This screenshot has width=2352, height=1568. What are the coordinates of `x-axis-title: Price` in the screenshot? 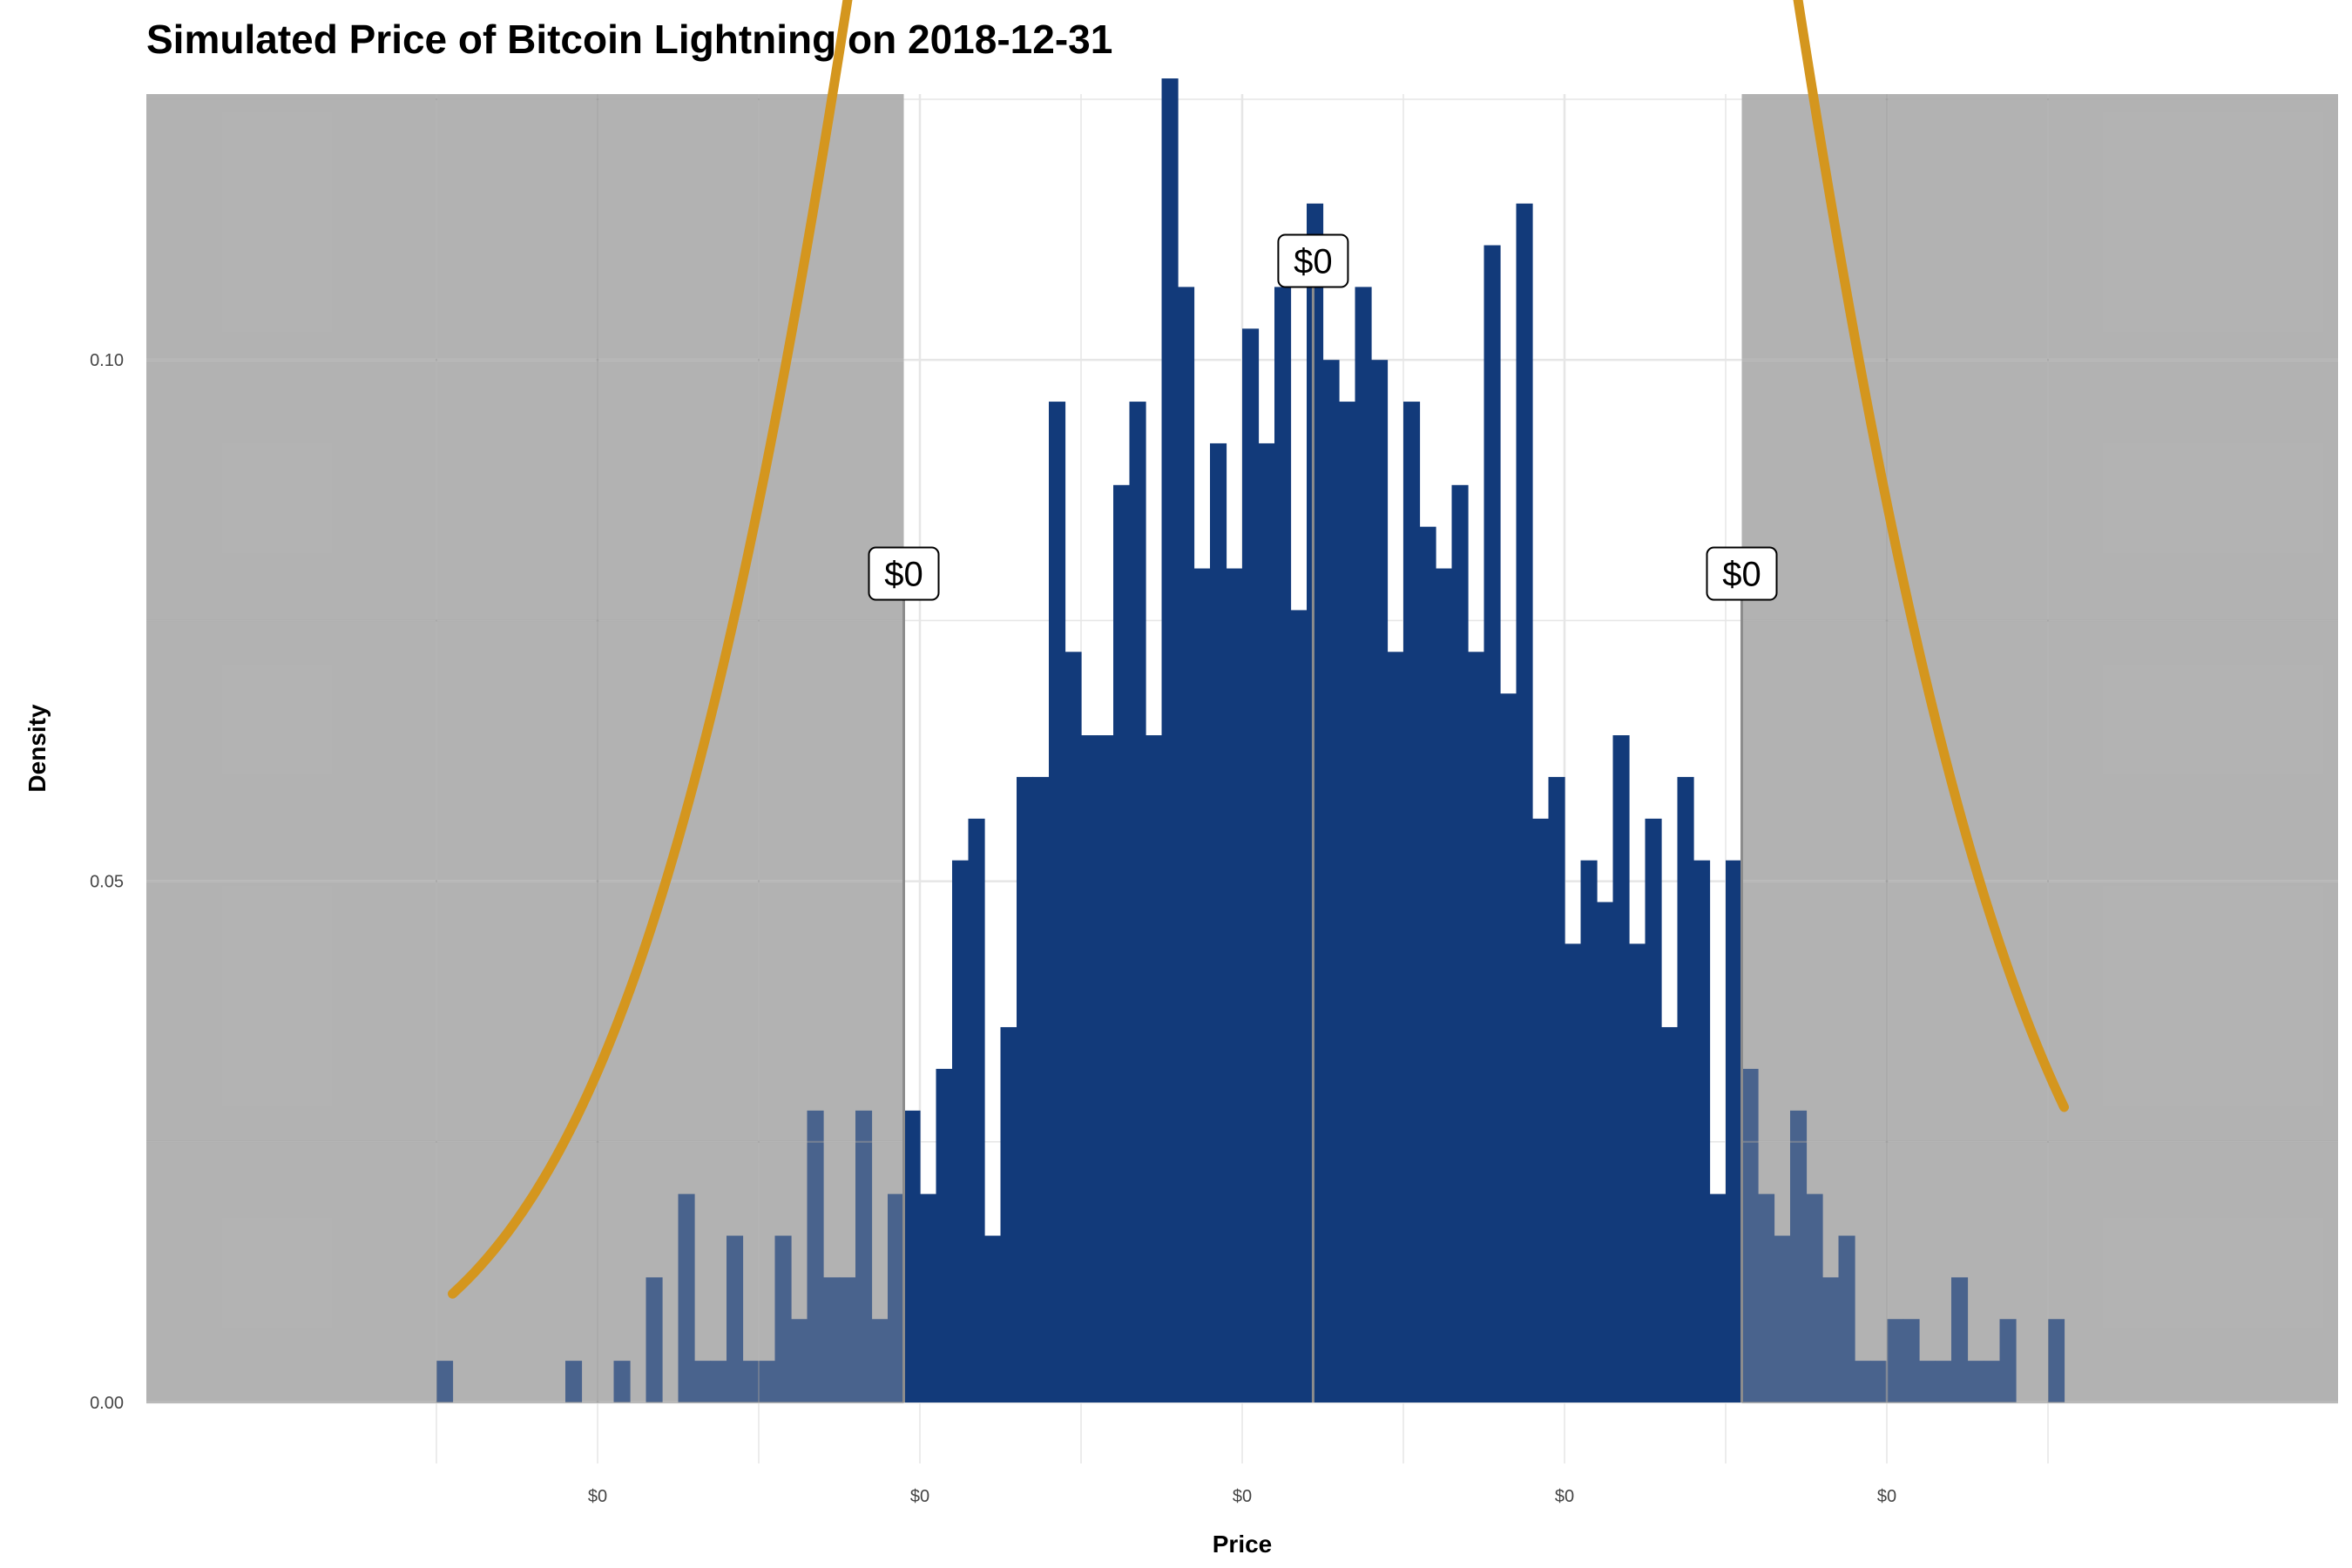 It's located at (1243, 1545).